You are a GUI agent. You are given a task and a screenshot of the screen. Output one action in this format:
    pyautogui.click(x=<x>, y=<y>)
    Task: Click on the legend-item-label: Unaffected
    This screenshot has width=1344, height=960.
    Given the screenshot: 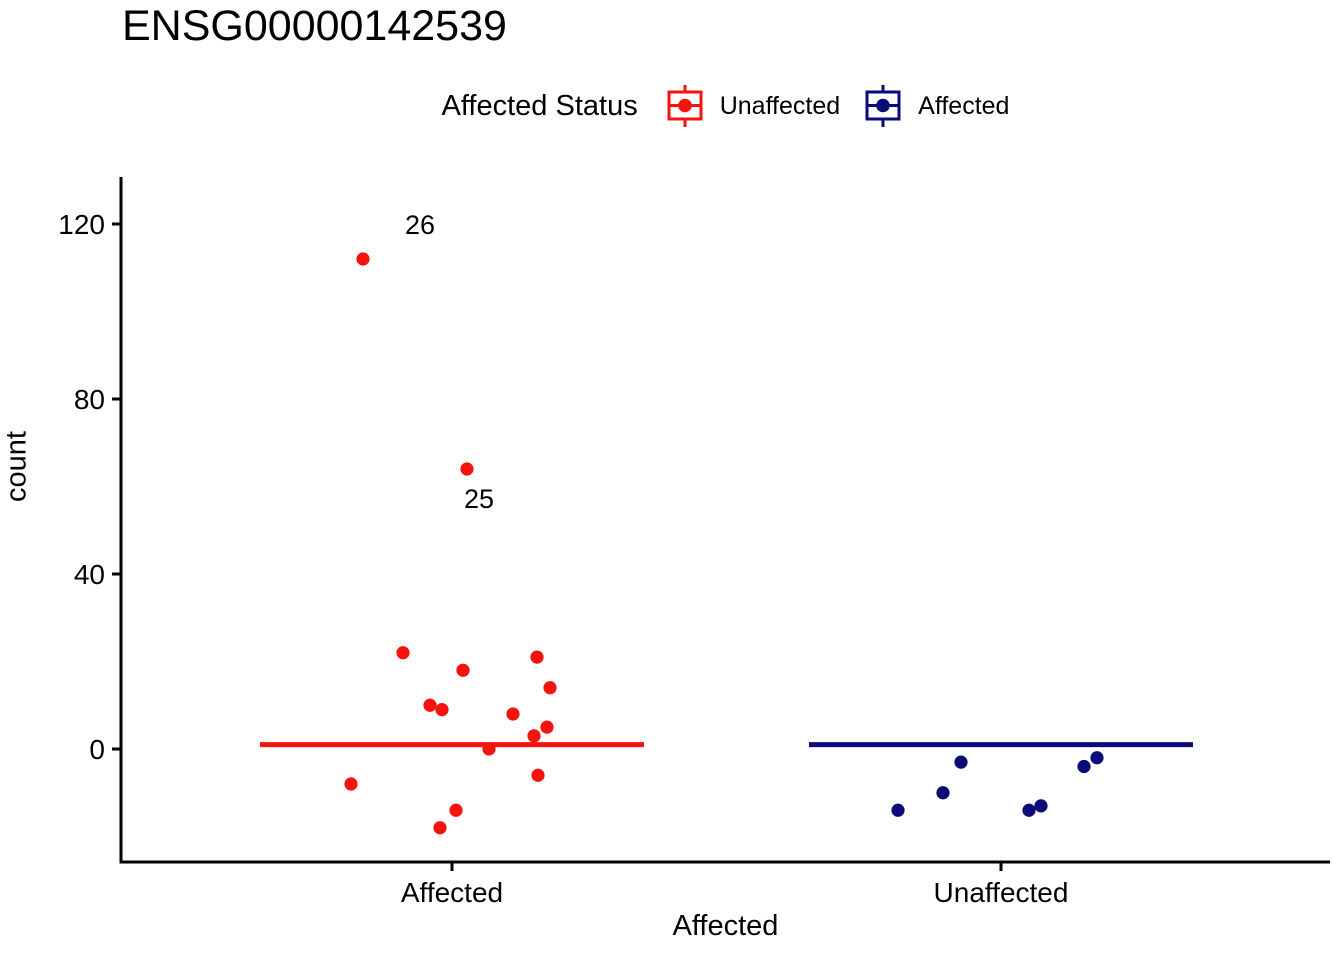 What is the action you would take?
    pyautogui.click(x=780, y=105)
    